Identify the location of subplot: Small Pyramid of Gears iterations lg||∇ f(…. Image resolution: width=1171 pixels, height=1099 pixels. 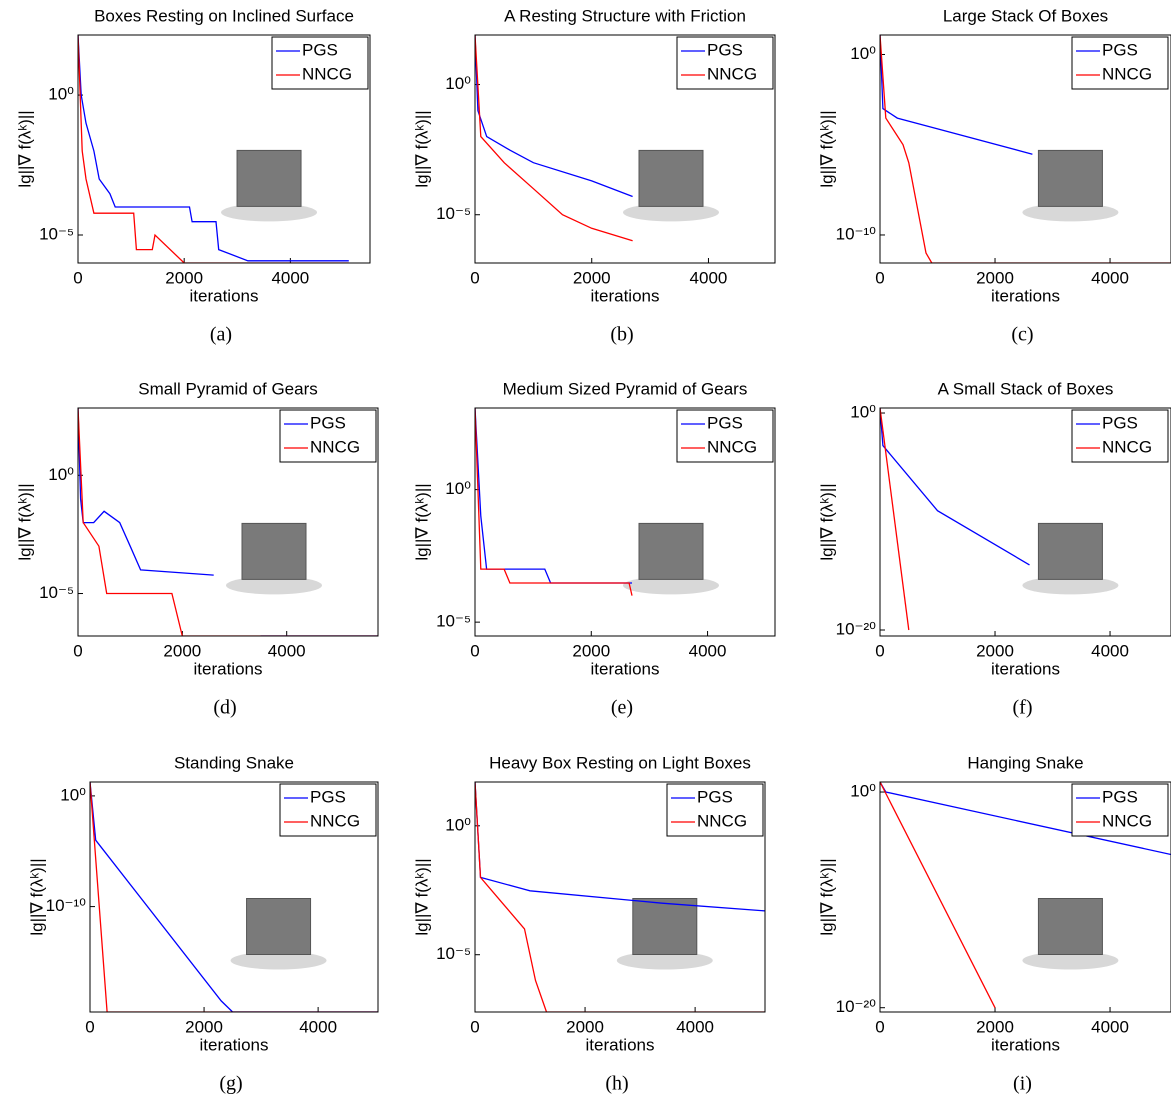
(197, 549).